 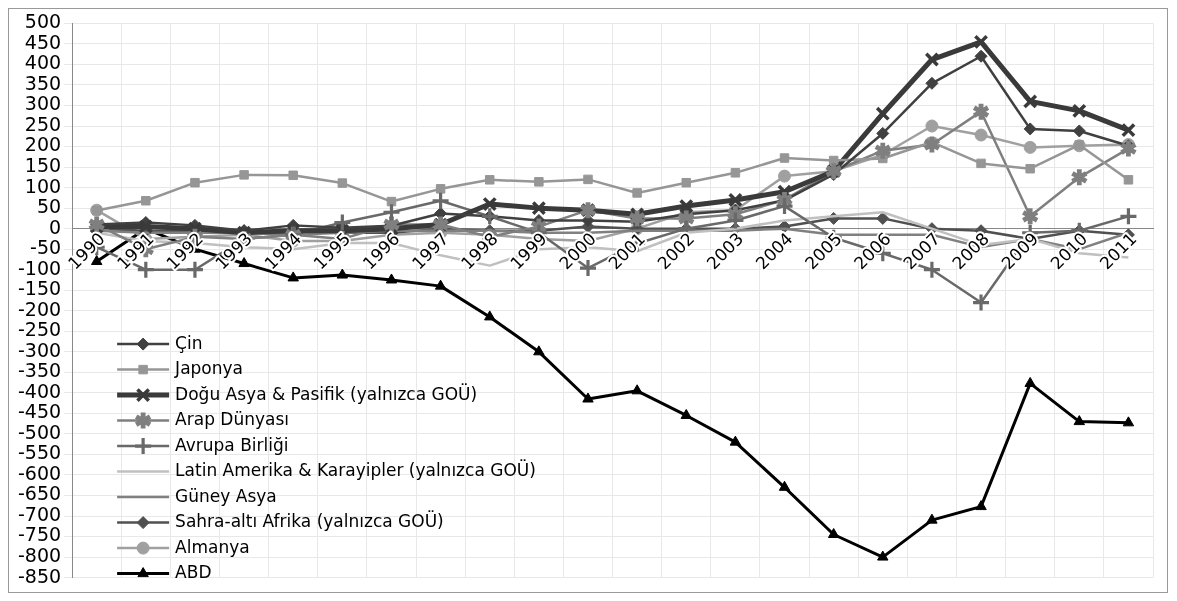 What do you see at coordinates (40, 349) in the screenshot?
I see `y-tick-label: -300` at bounding box center [40, 349].